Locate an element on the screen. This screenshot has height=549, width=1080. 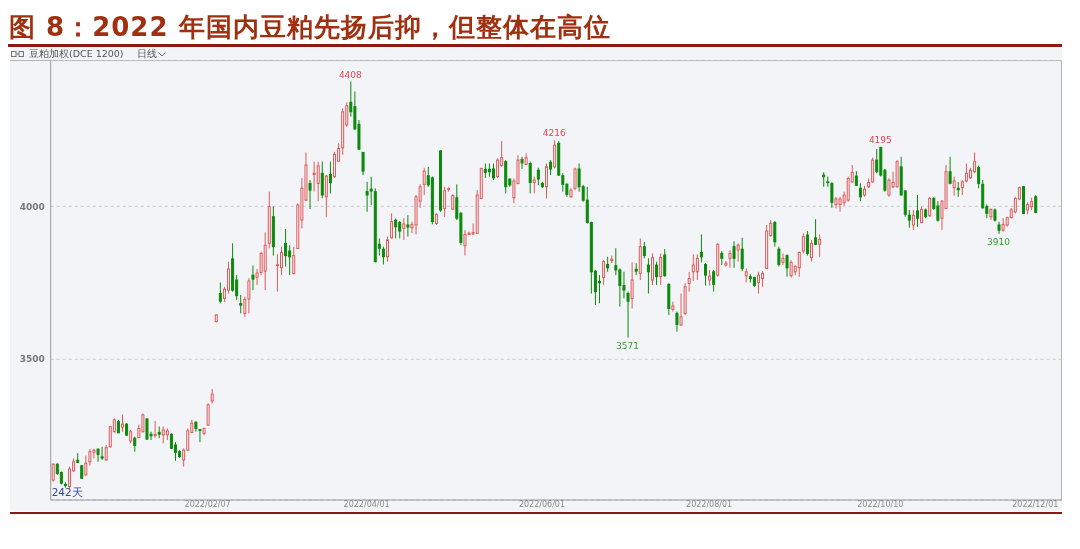
x-tick-label: 2022/08/01 is located at coordinates (709, 504).